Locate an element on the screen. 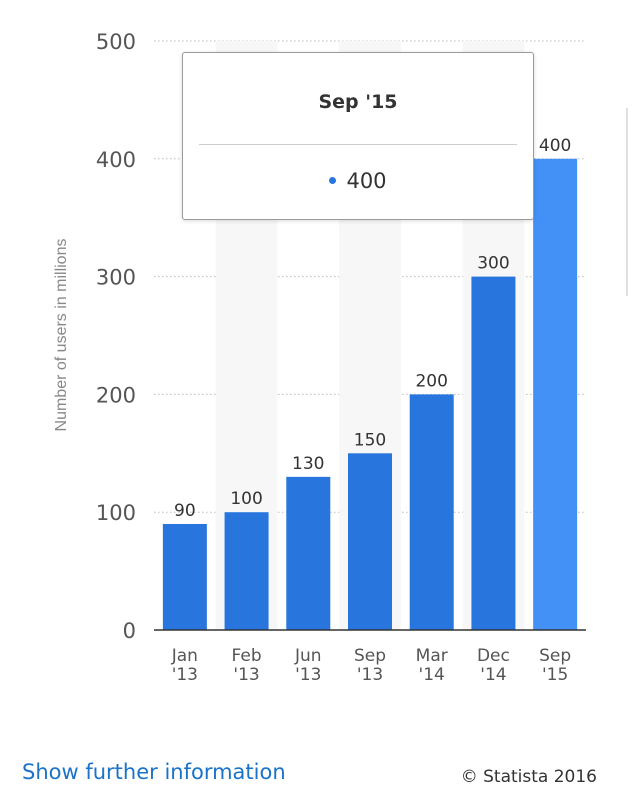  y-tick-label: 300 is located at coordinates (116, 278).